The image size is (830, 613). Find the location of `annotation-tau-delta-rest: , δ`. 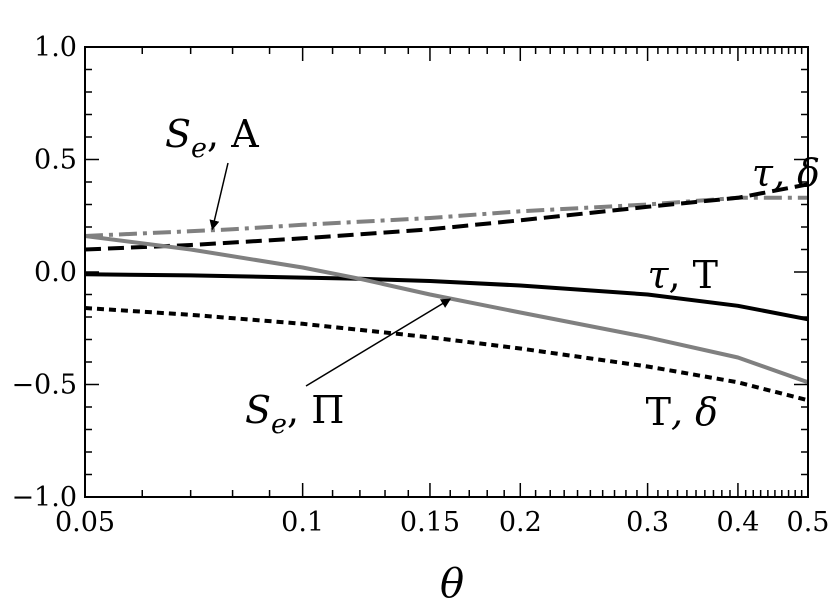

annotation-tau-delta-rest: , δ is located at coordinates (796, 173).